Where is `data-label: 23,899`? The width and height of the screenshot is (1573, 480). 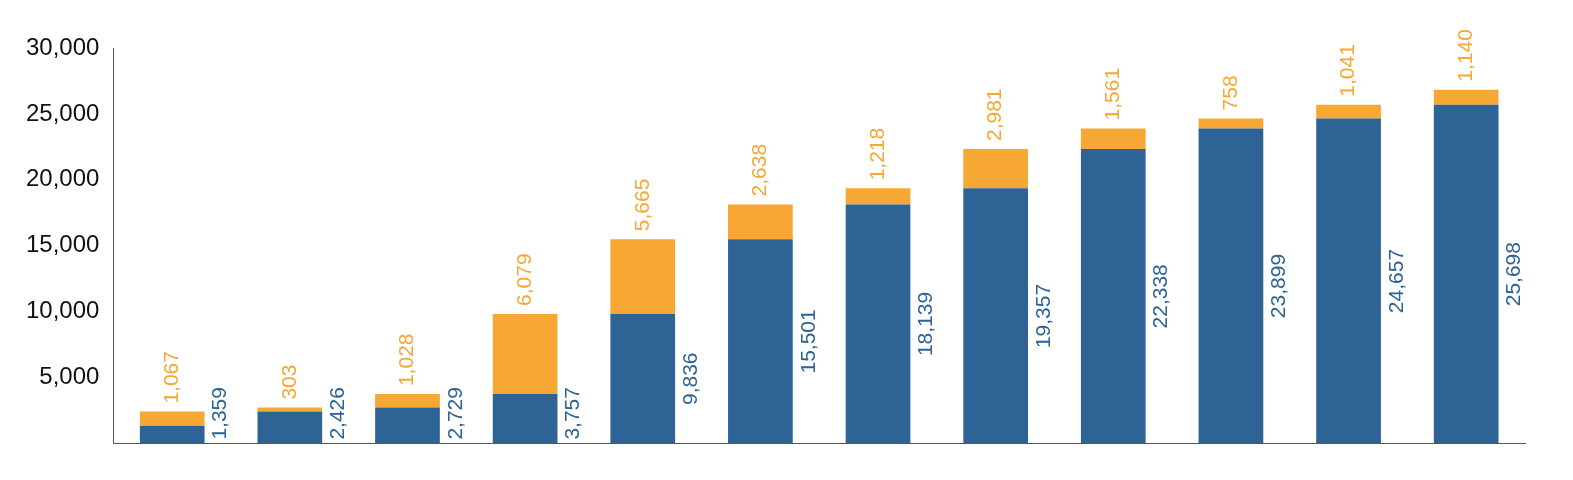
data-label: 23,899 is located at coordinates (1278, 286).